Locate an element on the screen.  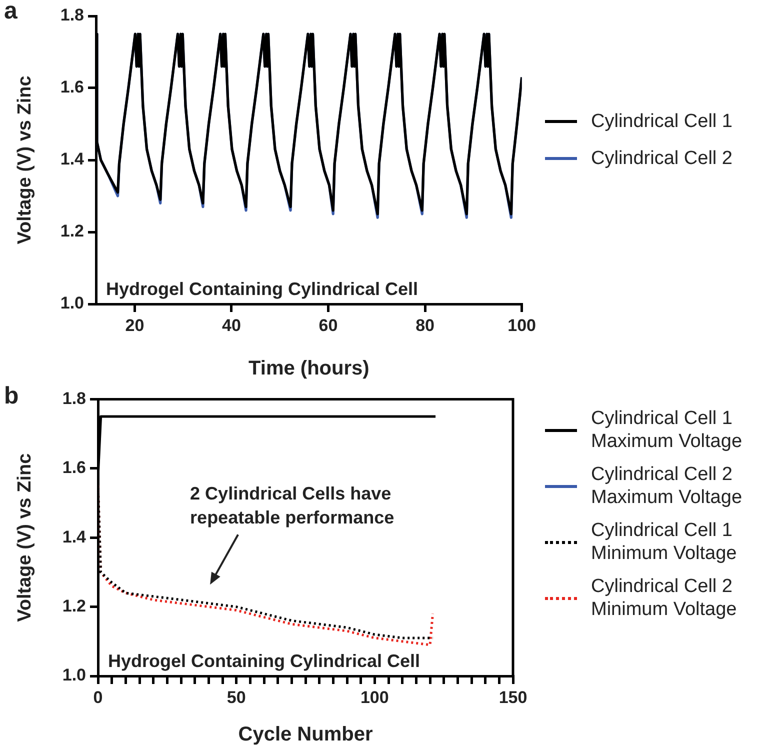
x-tick-label: 50 is located at coordinates (236, 697).